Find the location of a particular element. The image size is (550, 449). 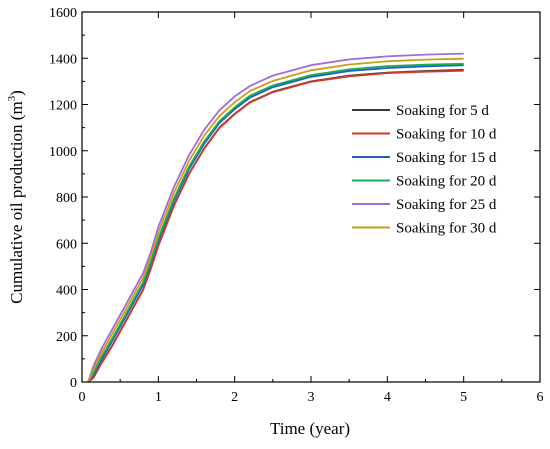

x-tick-label: 6 is located at coordinates (540, 397).